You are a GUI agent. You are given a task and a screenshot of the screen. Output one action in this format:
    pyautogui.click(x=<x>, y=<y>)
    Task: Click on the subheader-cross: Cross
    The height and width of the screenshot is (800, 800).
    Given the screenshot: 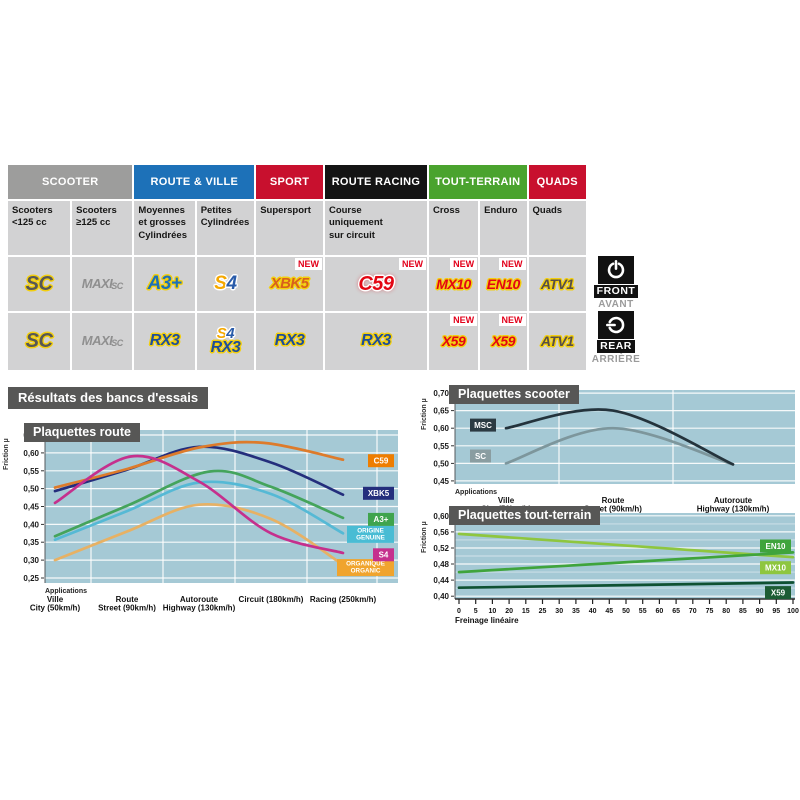 What is the action you would take?
    pyautogui.click(x=453, y=228)
    